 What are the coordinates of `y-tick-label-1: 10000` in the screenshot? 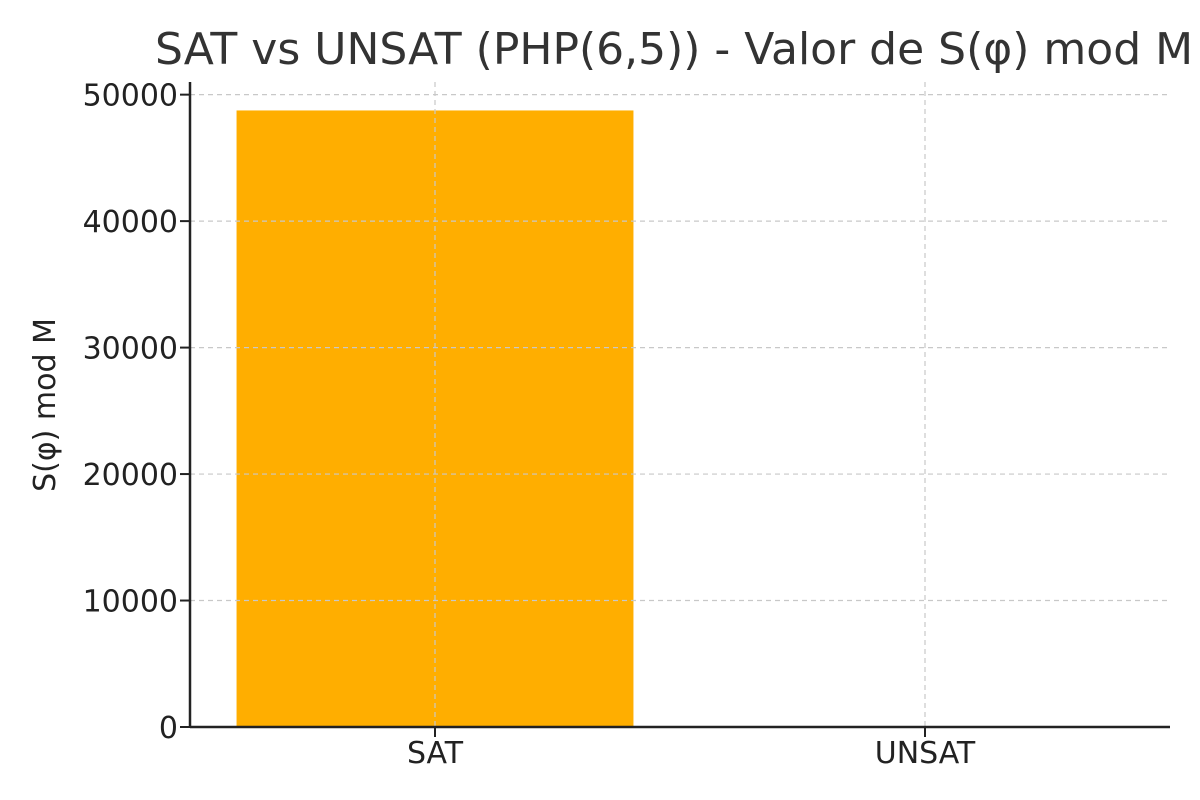 It's located at (130, 602).